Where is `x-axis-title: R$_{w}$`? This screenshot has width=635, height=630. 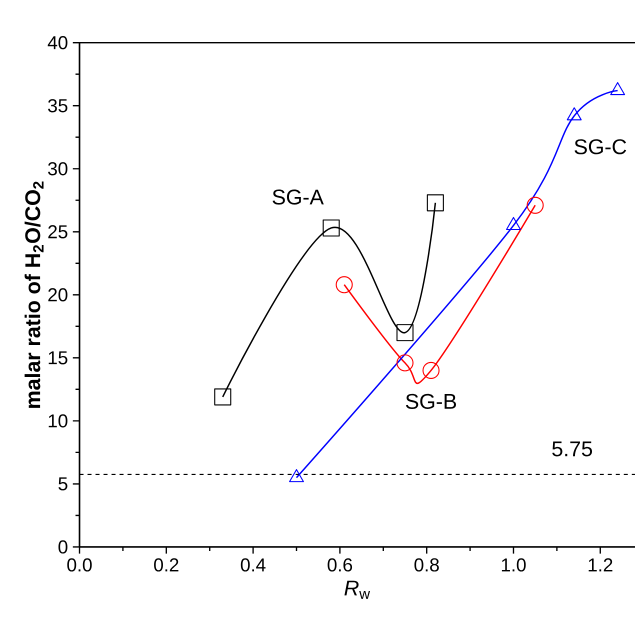
x-axis-title: R$_{w}$ is located at coordinates (357, 589).